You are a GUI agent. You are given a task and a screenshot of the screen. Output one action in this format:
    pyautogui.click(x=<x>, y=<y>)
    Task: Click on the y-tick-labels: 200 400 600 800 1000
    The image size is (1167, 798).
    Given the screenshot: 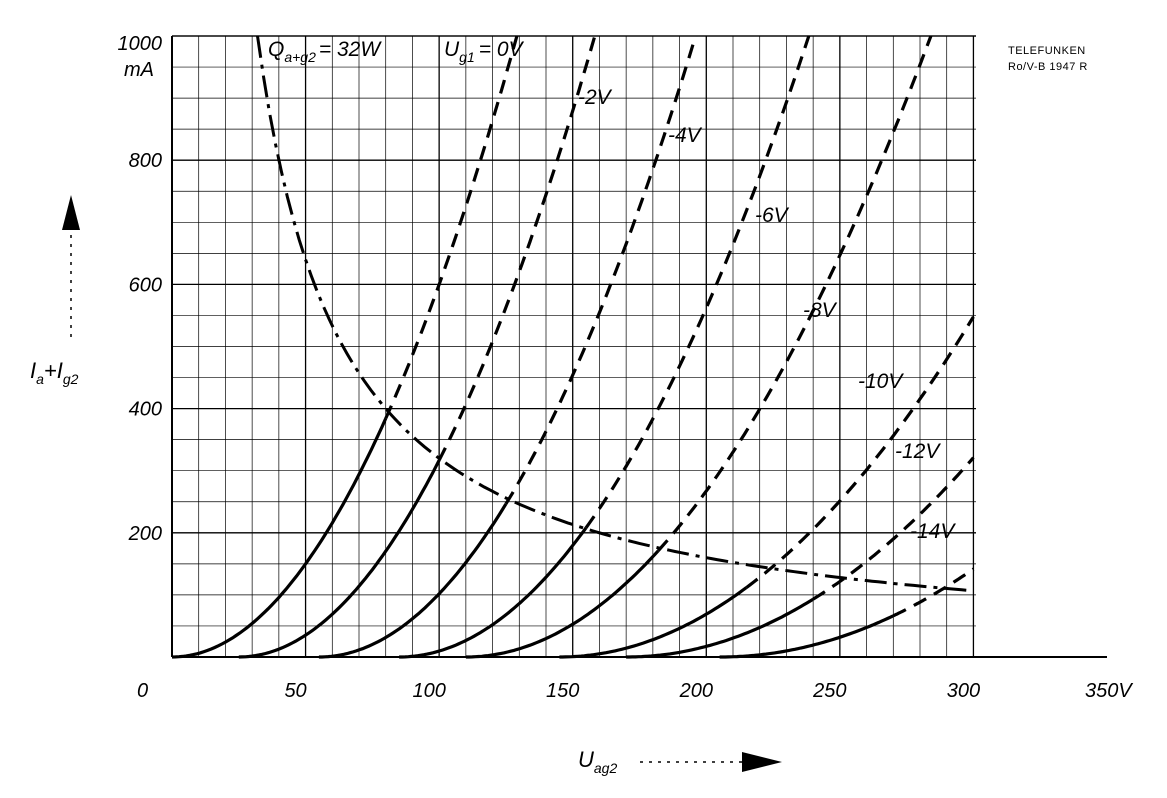 What is the action you would take?
    pyautogui.click(x=140, y=289)
    